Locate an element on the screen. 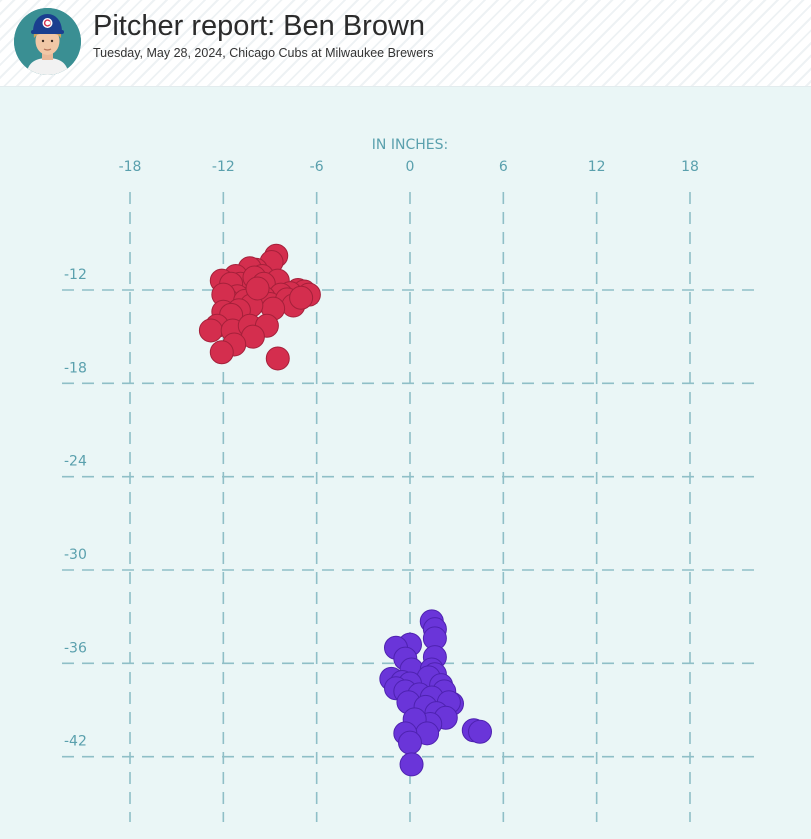  player-headshot-icon is located at coordinates (47, 41).